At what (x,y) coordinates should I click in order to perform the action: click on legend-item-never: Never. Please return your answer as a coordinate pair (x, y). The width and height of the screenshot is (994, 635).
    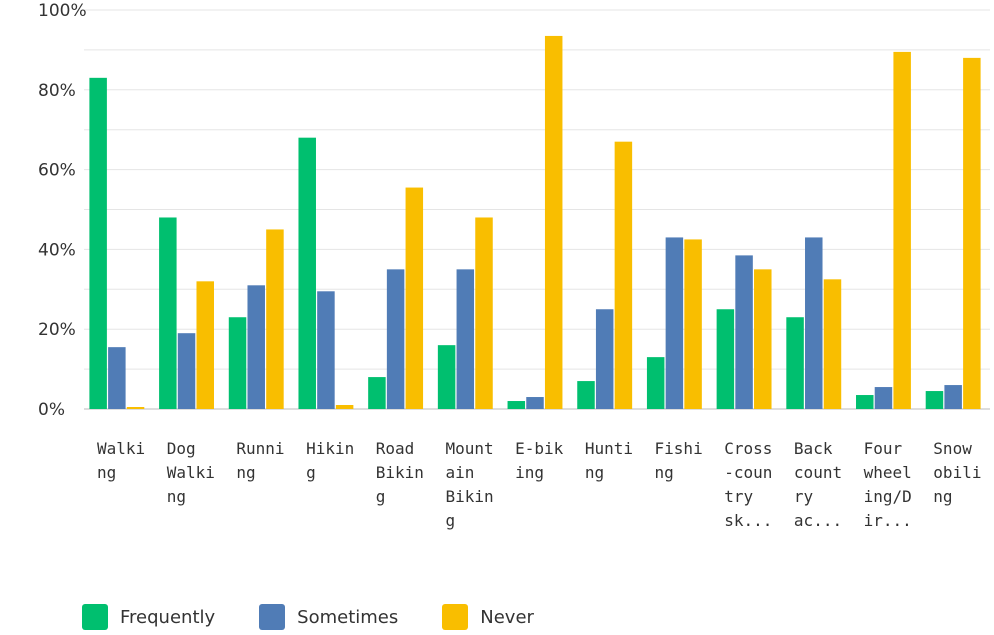
    Looking at the image, I should click on (488, 617).